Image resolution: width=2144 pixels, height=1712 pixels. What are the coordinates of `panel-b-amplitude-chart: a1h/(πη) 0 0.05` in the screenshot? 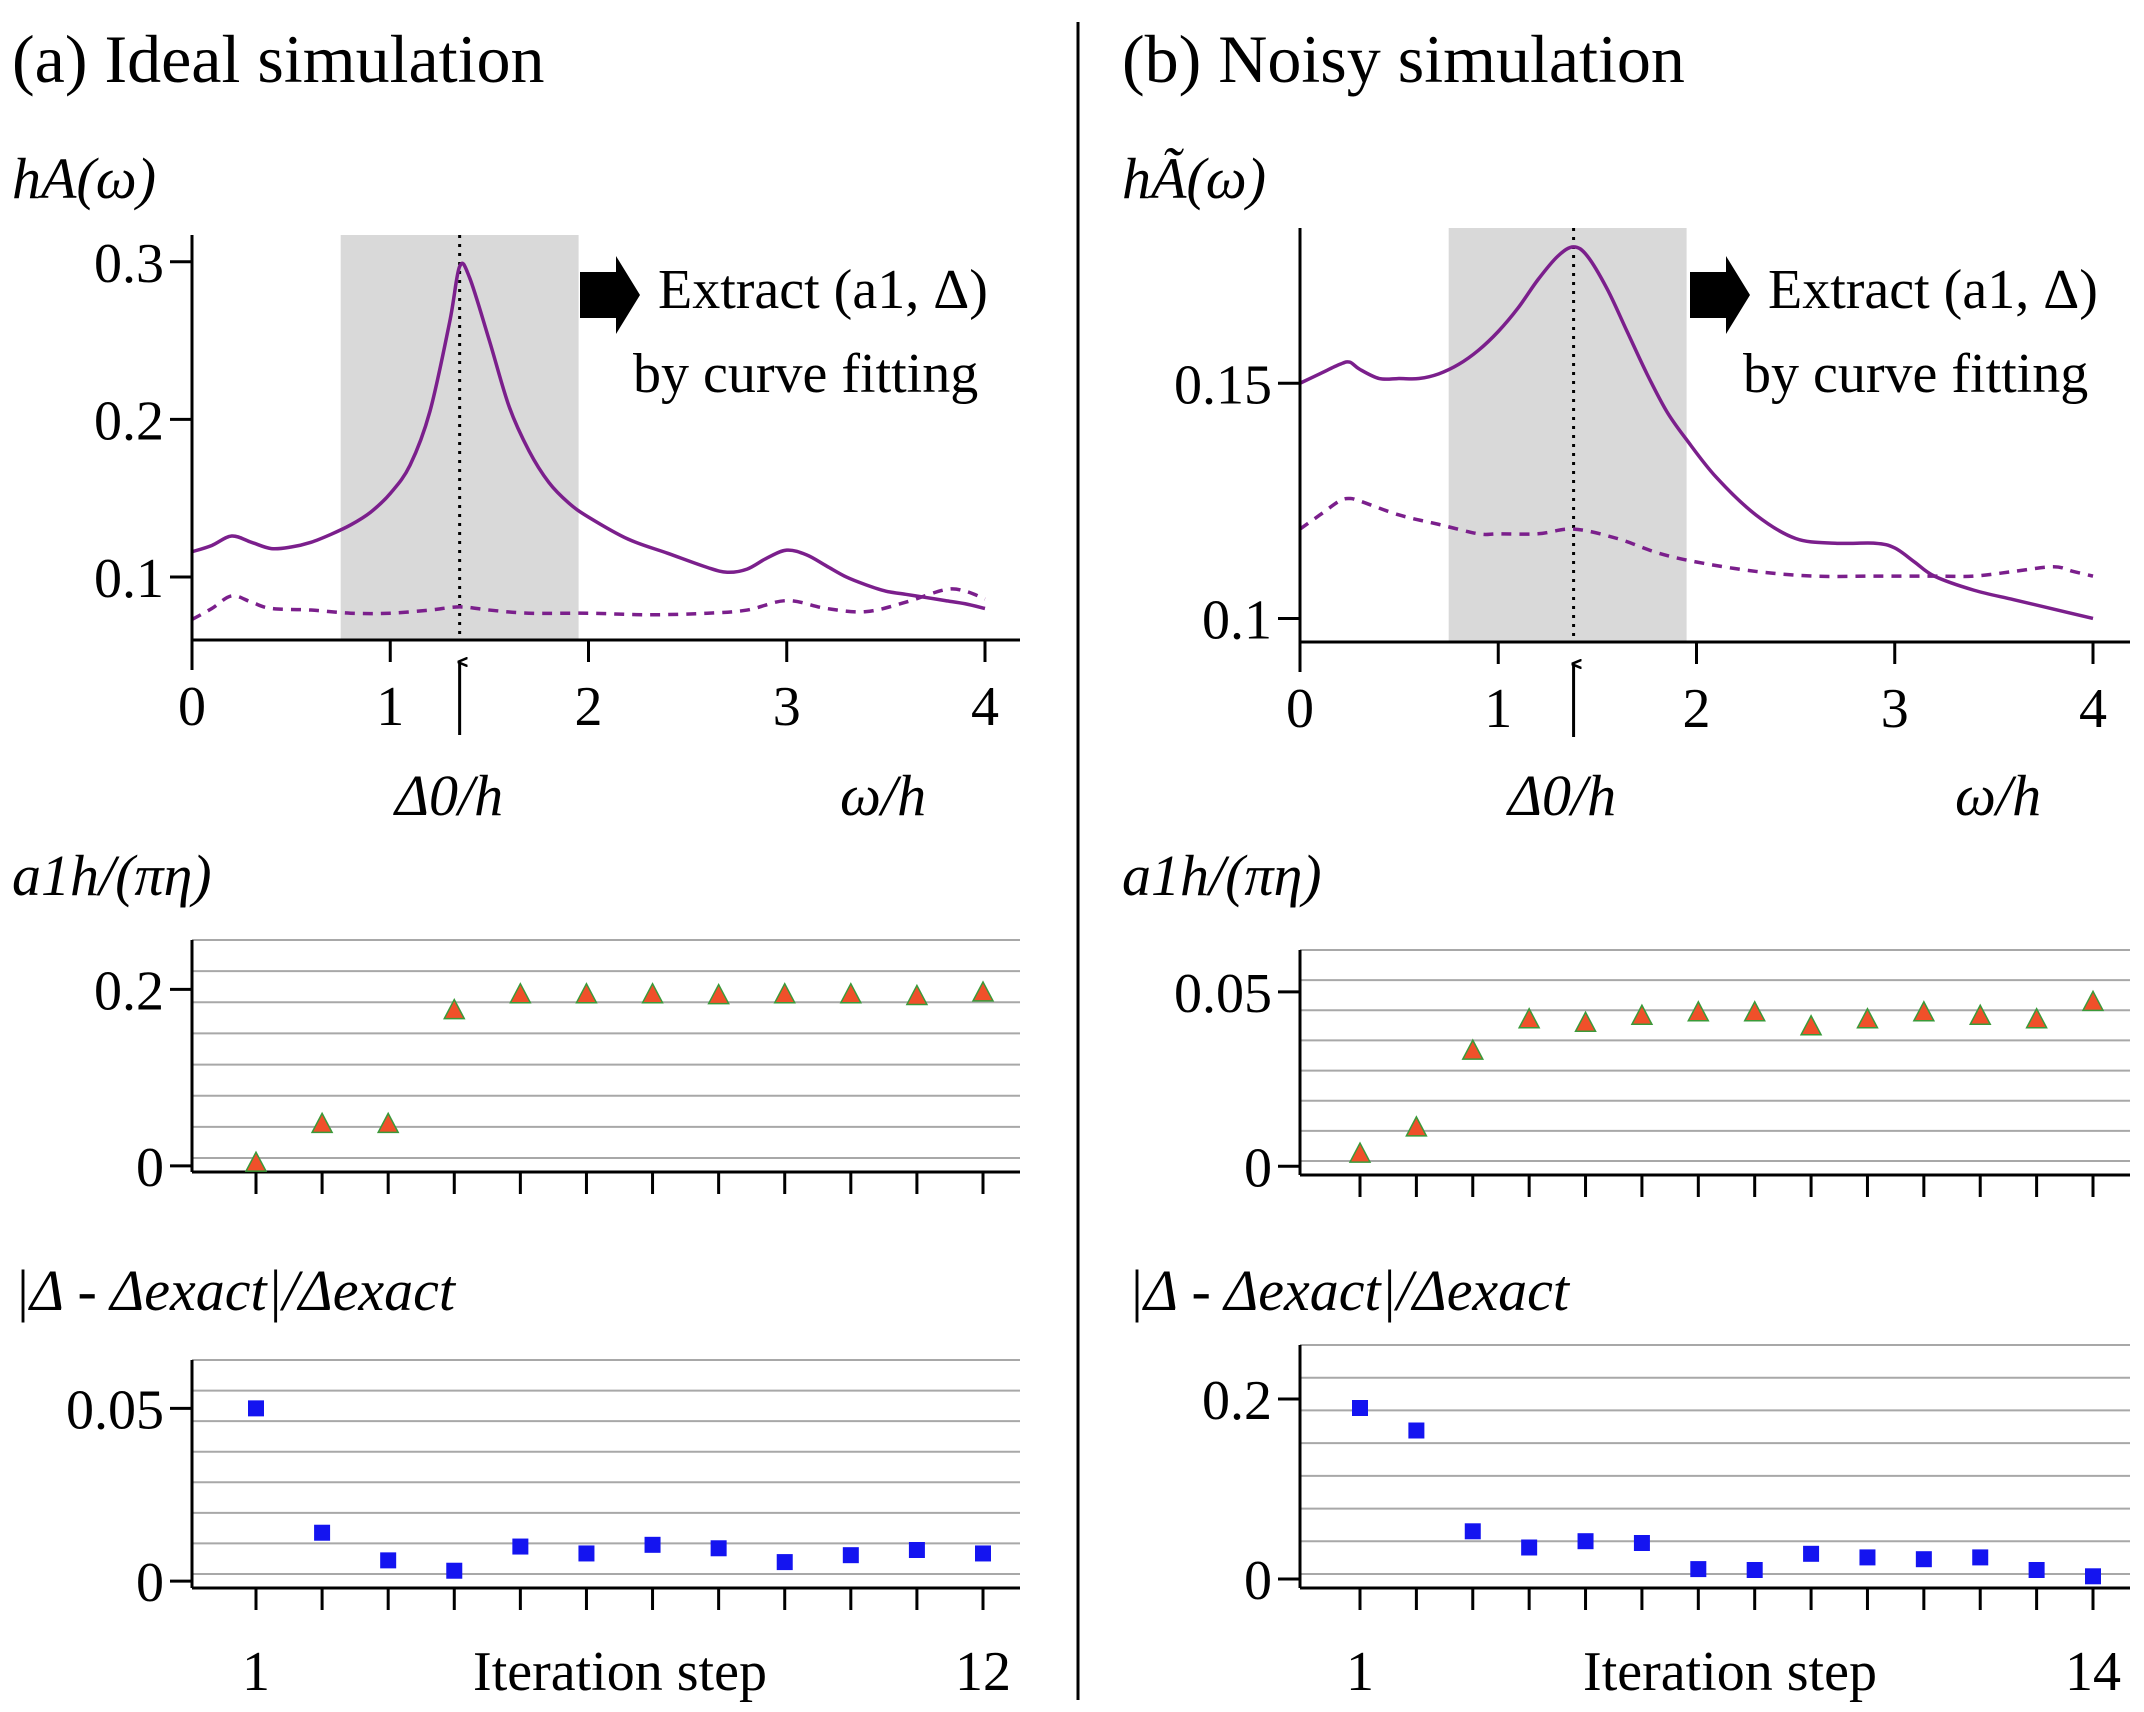 It's located at (1626, 1021).